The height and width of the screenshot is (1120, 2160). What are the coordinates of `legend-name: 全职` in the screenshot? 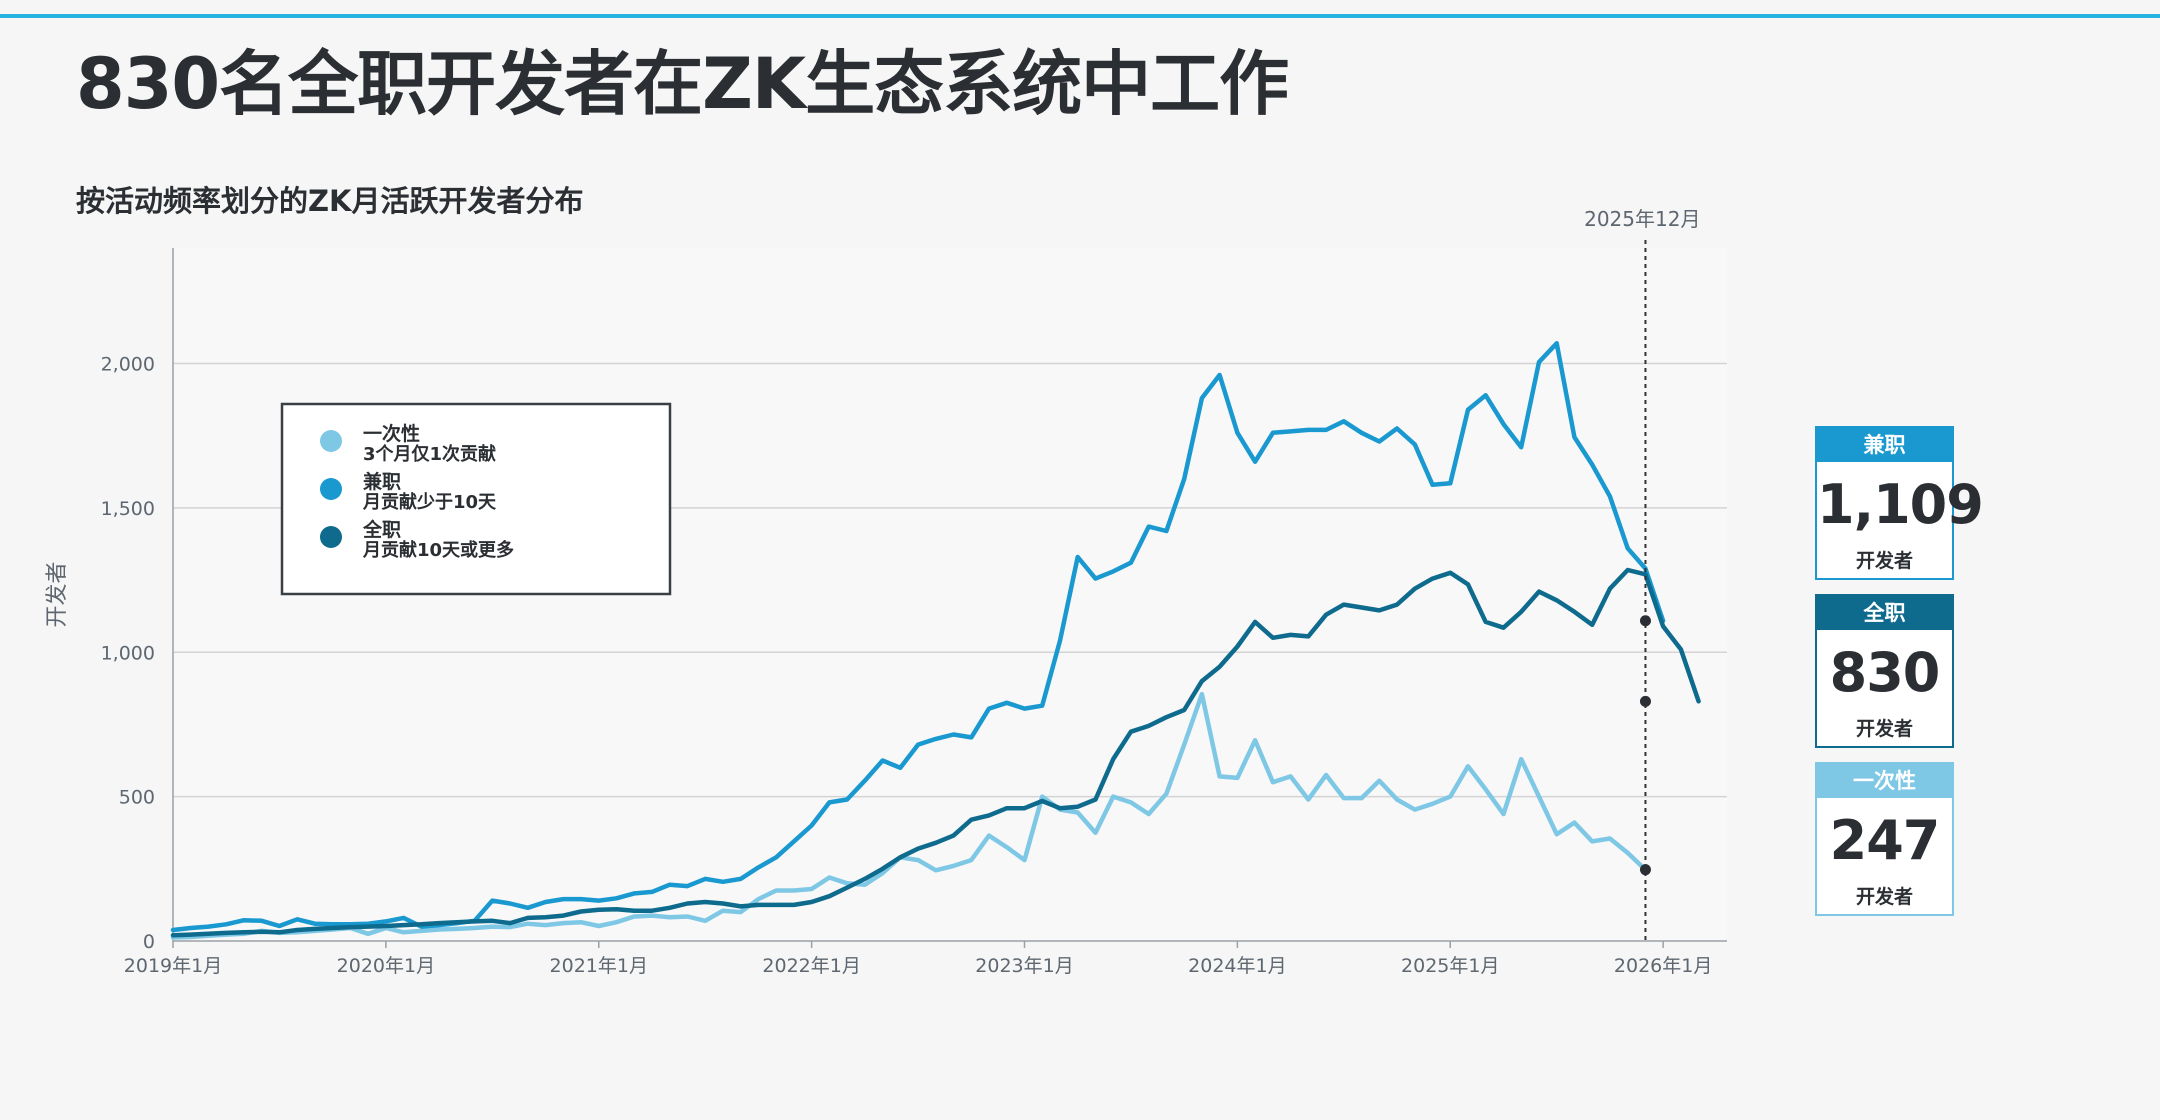 It's located at (381, 529).